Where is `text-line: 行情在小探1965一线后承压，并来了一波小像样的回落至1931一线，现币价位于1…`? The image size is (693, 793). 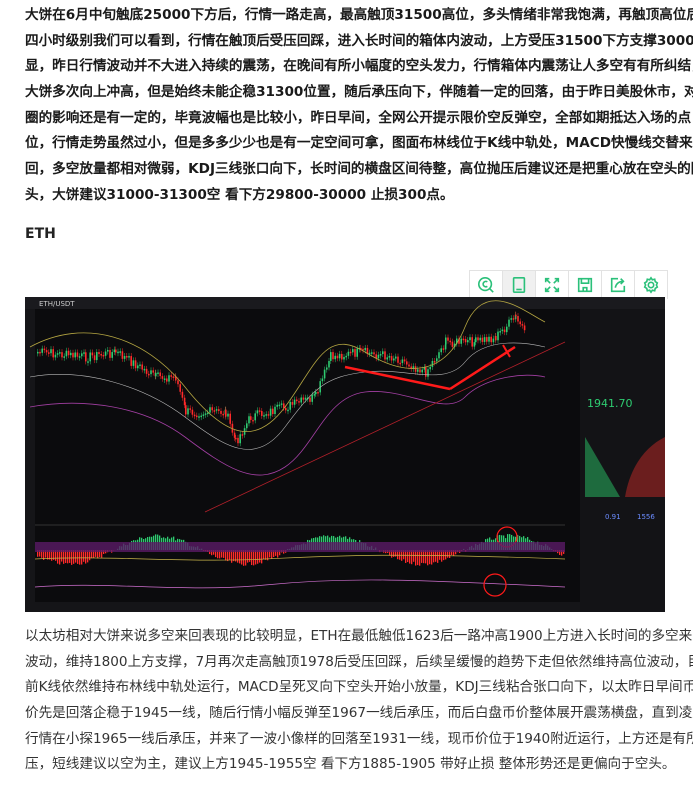 text-line: 行情在小探1965一线后承压，并来了一波小像样的回落至1931一线，现币价位于1… is located at coordinates (359, 738).